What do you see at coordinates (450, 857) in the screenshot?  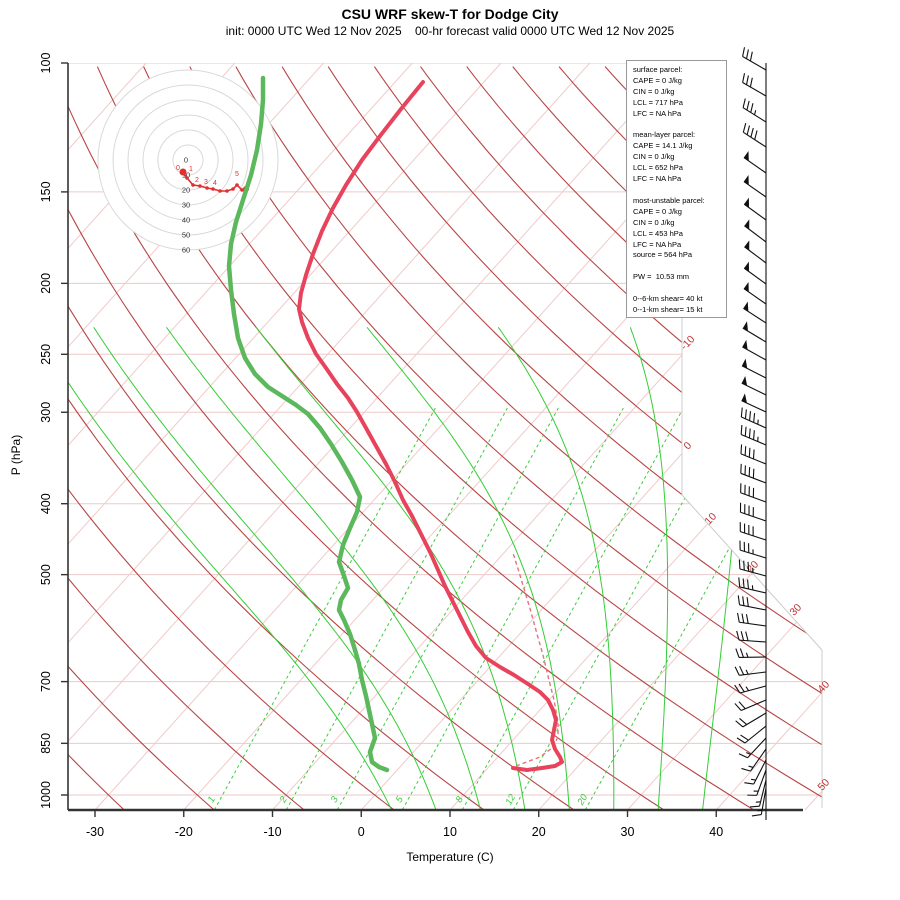 I see `x-axis-label: Temperature (C)` at bounding box center [450, 857].